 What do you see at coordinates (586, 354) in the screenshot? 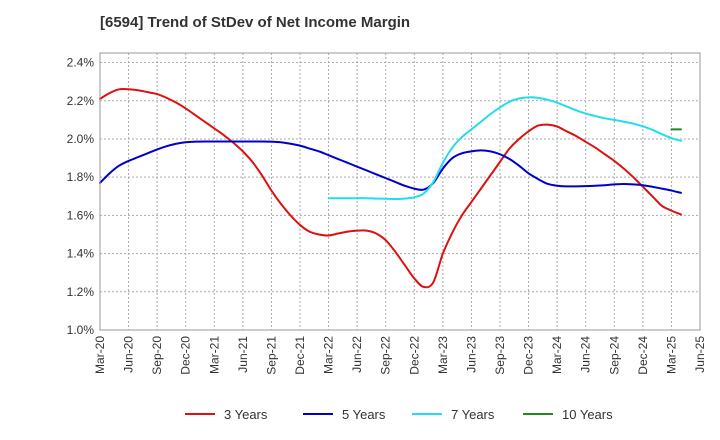
I see `x-tick-label: Jun-24` at bounding box center [586, 354].